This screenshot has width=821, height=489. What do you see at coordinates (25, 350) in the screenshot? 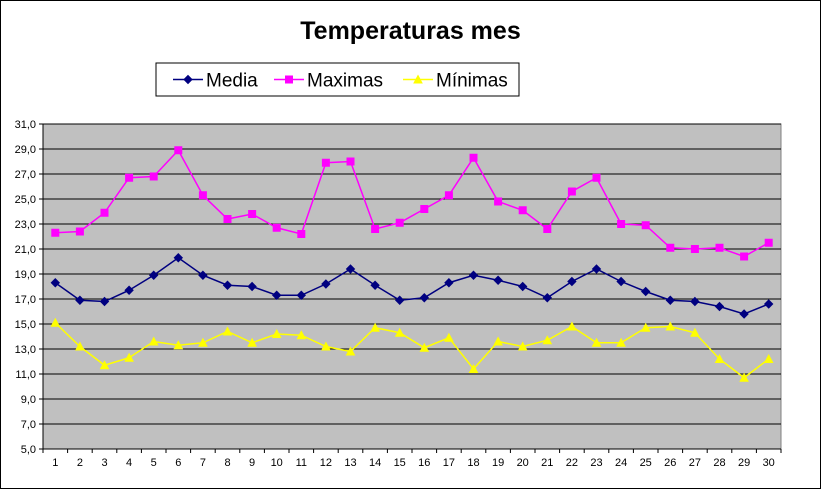
I see `y-tick-label: 13,0` at bounding box center [25, 350].